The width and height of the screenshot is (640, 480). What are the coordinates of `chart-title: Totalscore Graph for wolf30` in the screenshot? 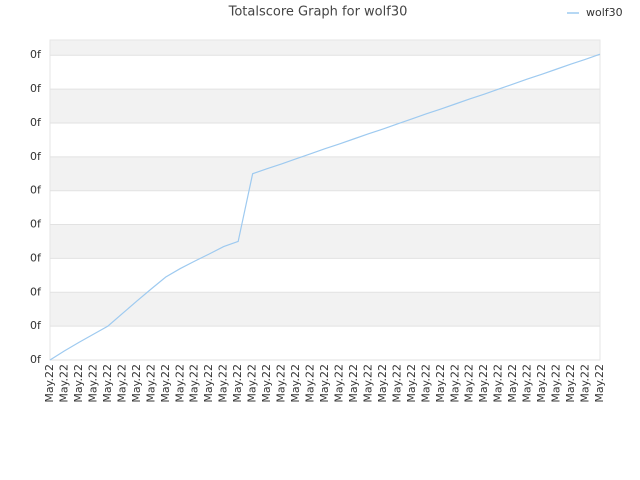 It's located at (318, 12).